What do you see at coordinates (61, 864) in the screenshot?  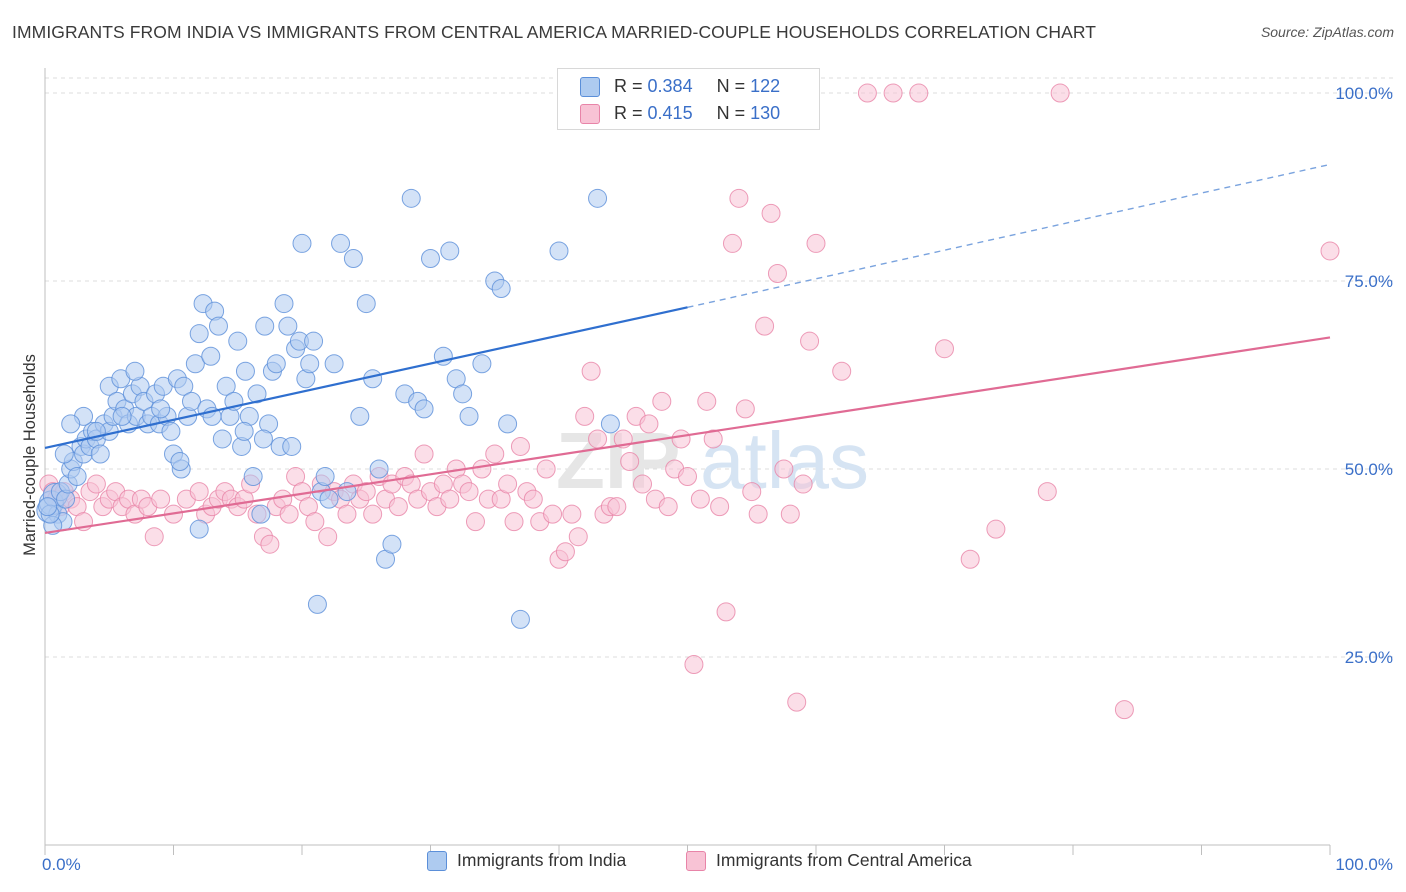 I see `x-tick-label-min: 0.0%` at bounding box center [61, 864].